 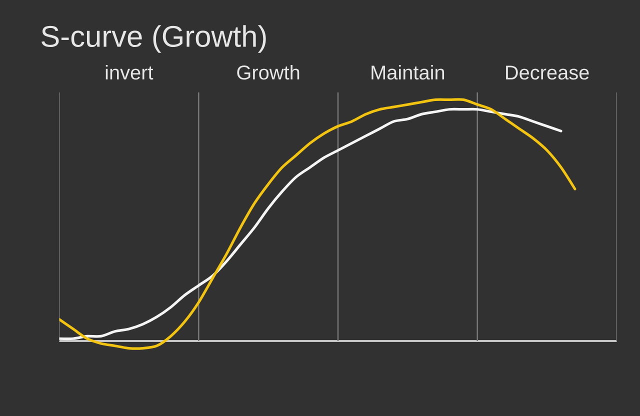 I want to click on x-tick-label: invert, so click(x=130, y=72).